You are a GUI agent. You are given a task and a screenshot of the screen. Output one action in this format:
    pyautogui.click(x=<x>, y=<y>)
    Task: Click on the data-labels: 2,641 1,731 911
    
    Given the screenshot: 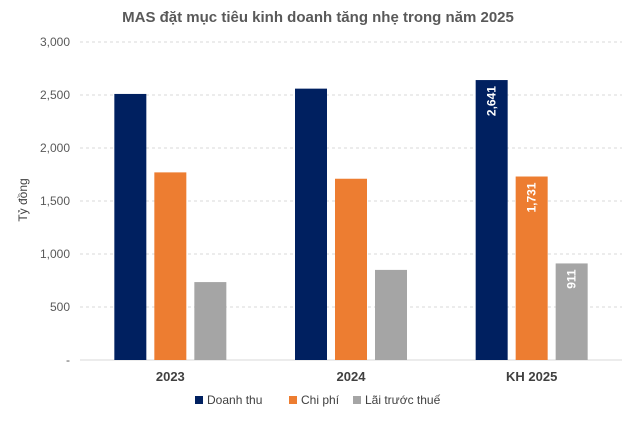 What is the action you would take?
    pyautogui.click(x=532, y=187)
    